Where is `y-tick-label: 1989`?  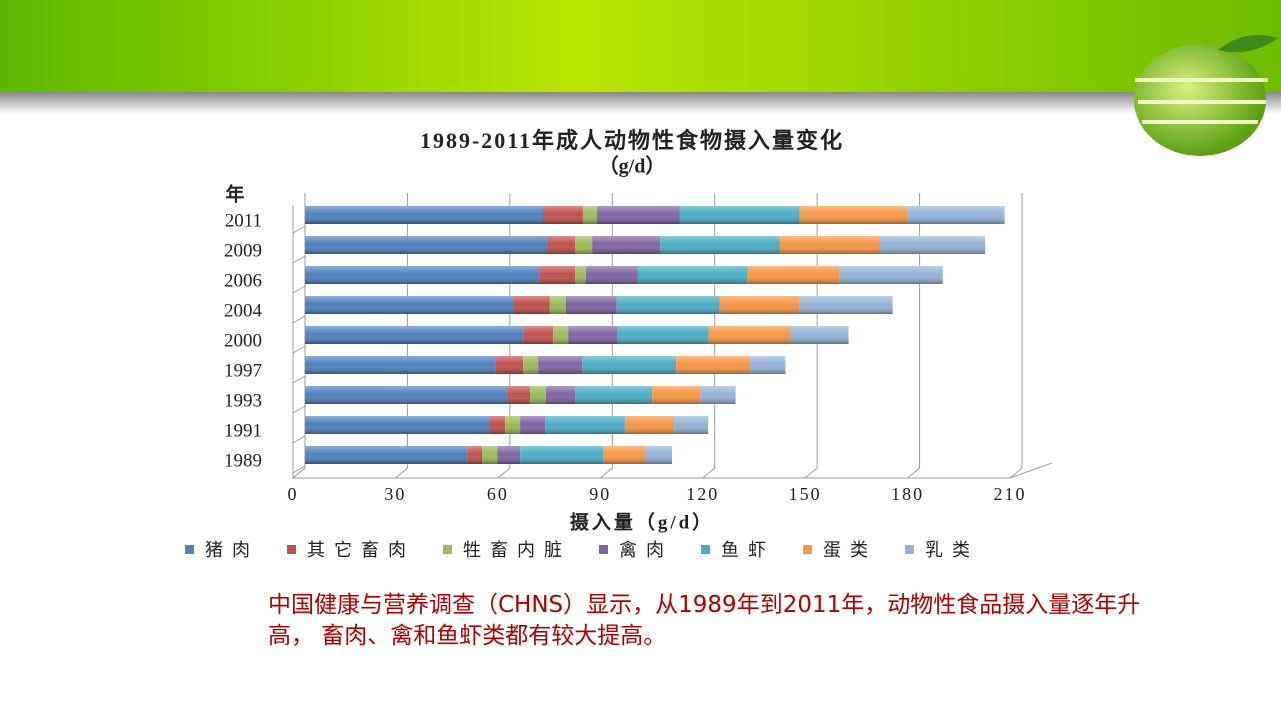
y-tick-label: 1989 is located at coordinates (243, 460).